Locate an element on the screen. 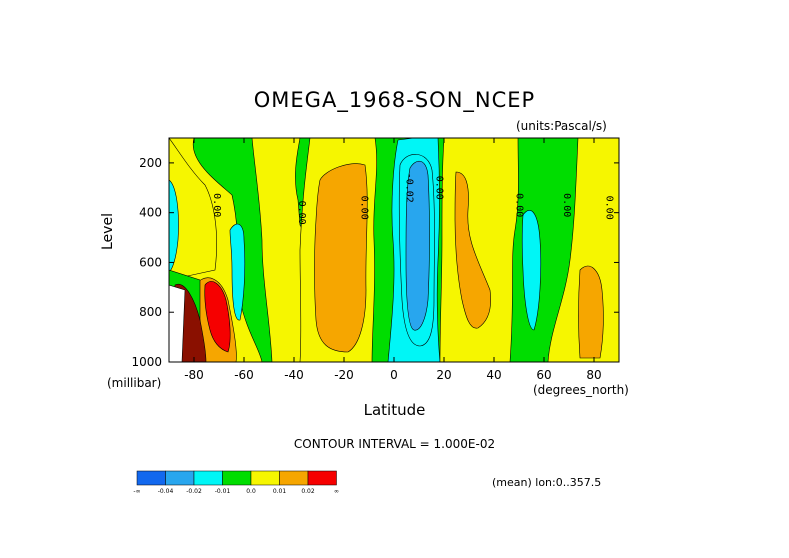 The image size is (789, 558). contour-labels: 0.00 0.00 0.00 -0.02 0.00 0.00 0.00 0.00 is located at coordinates (413, 199).